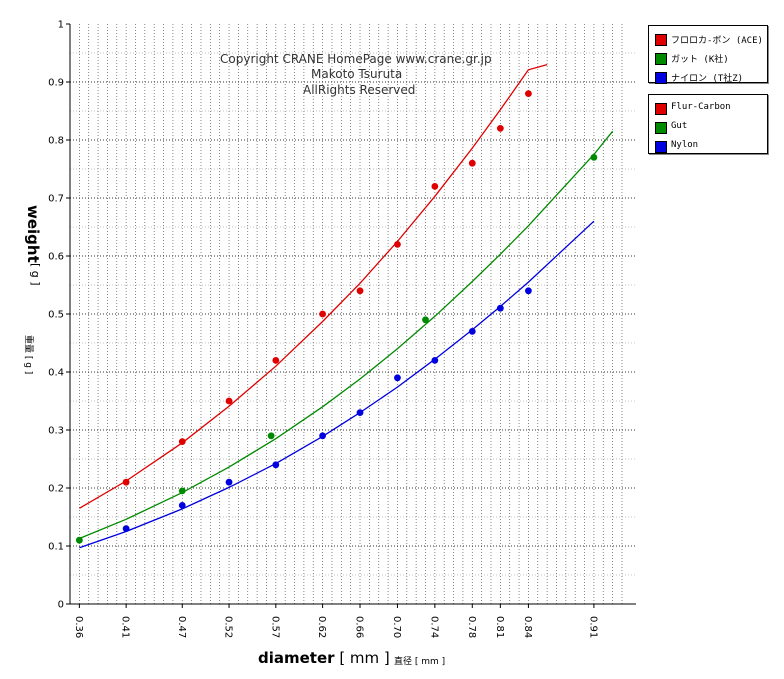 This screenshot has height=679, width=784. I want to click on legend-label: Gut, so click(679, 126).